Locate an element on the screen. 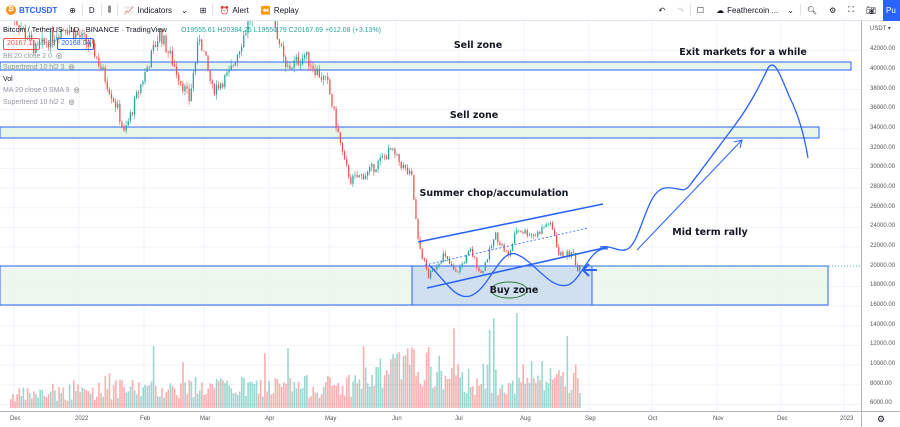  symbol-label: BTCUSDT is located at coordinates (38, 10).